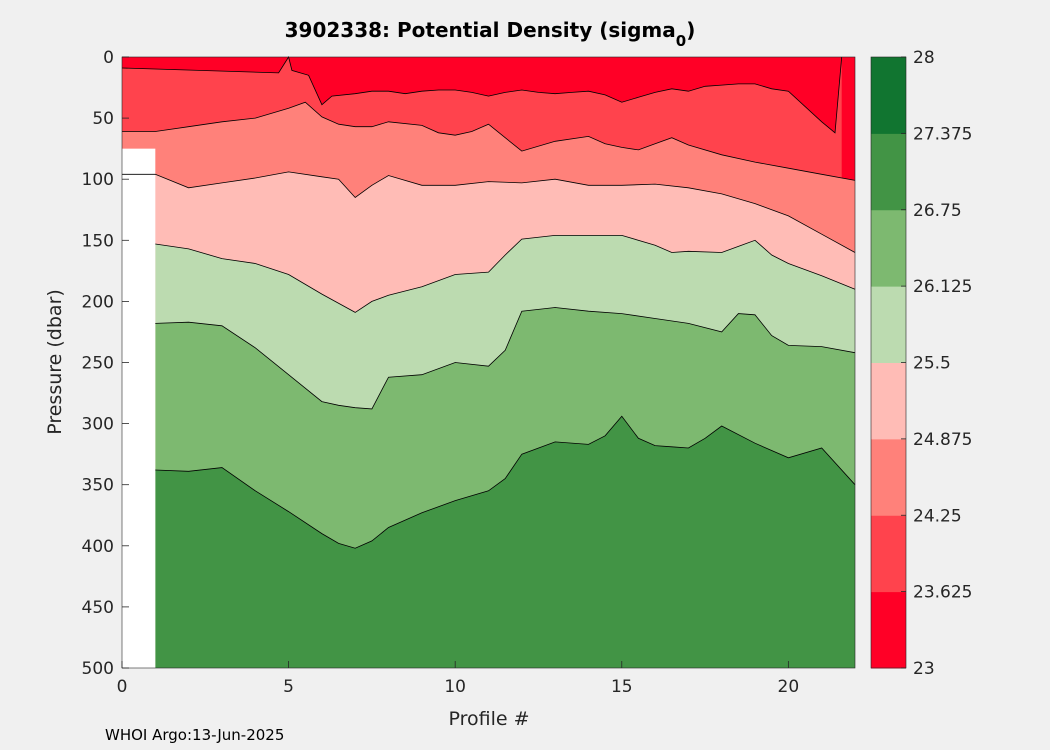 Image resolution: width=1050 pixels, height=750 pixels. What do you see at coordinates (937, 211) in the screenshot?
I see `colorbar-tick-label: 26.75` at bounding box center [937, 211].